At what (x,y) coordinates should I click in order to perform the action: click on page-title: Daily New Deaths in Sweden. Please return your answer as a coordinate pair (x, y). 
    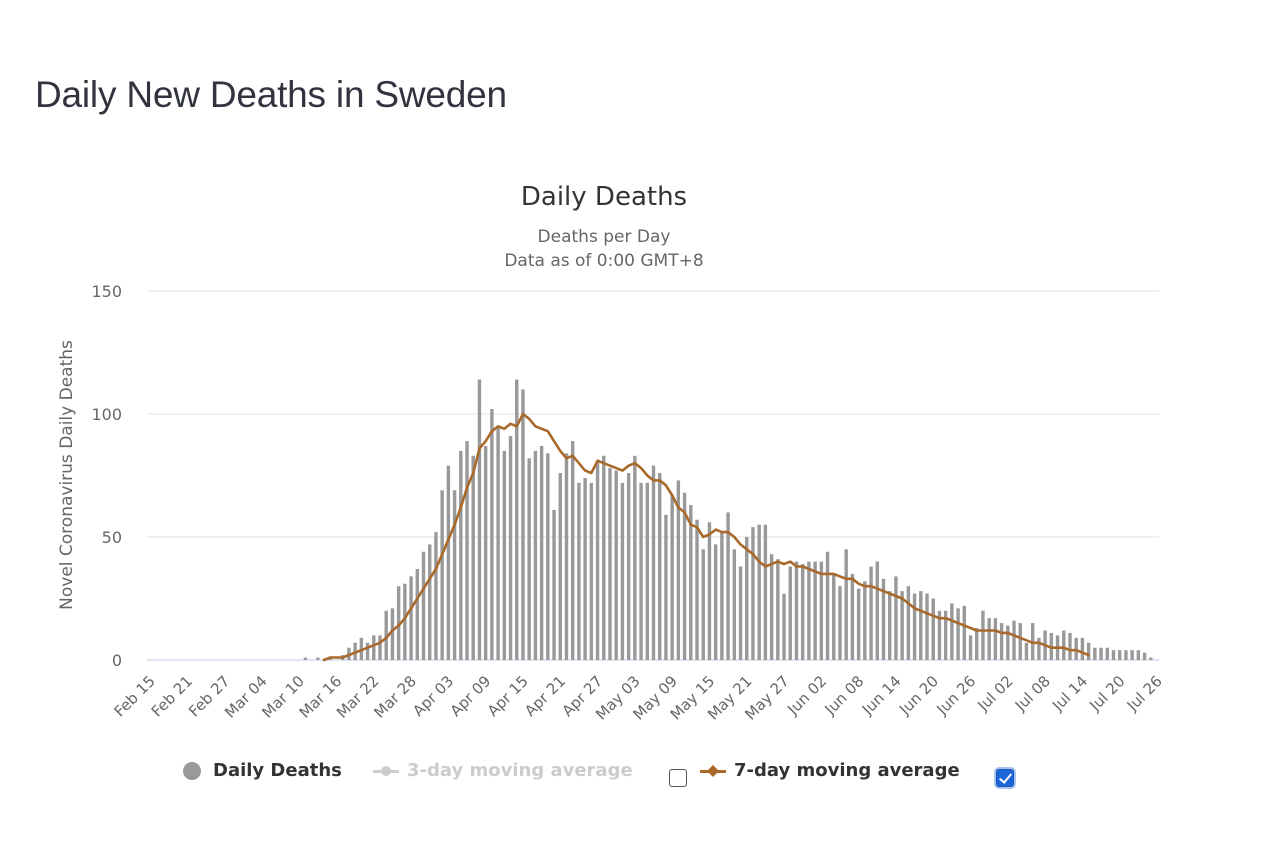
    Looking at the image, I should click on (271, 94).